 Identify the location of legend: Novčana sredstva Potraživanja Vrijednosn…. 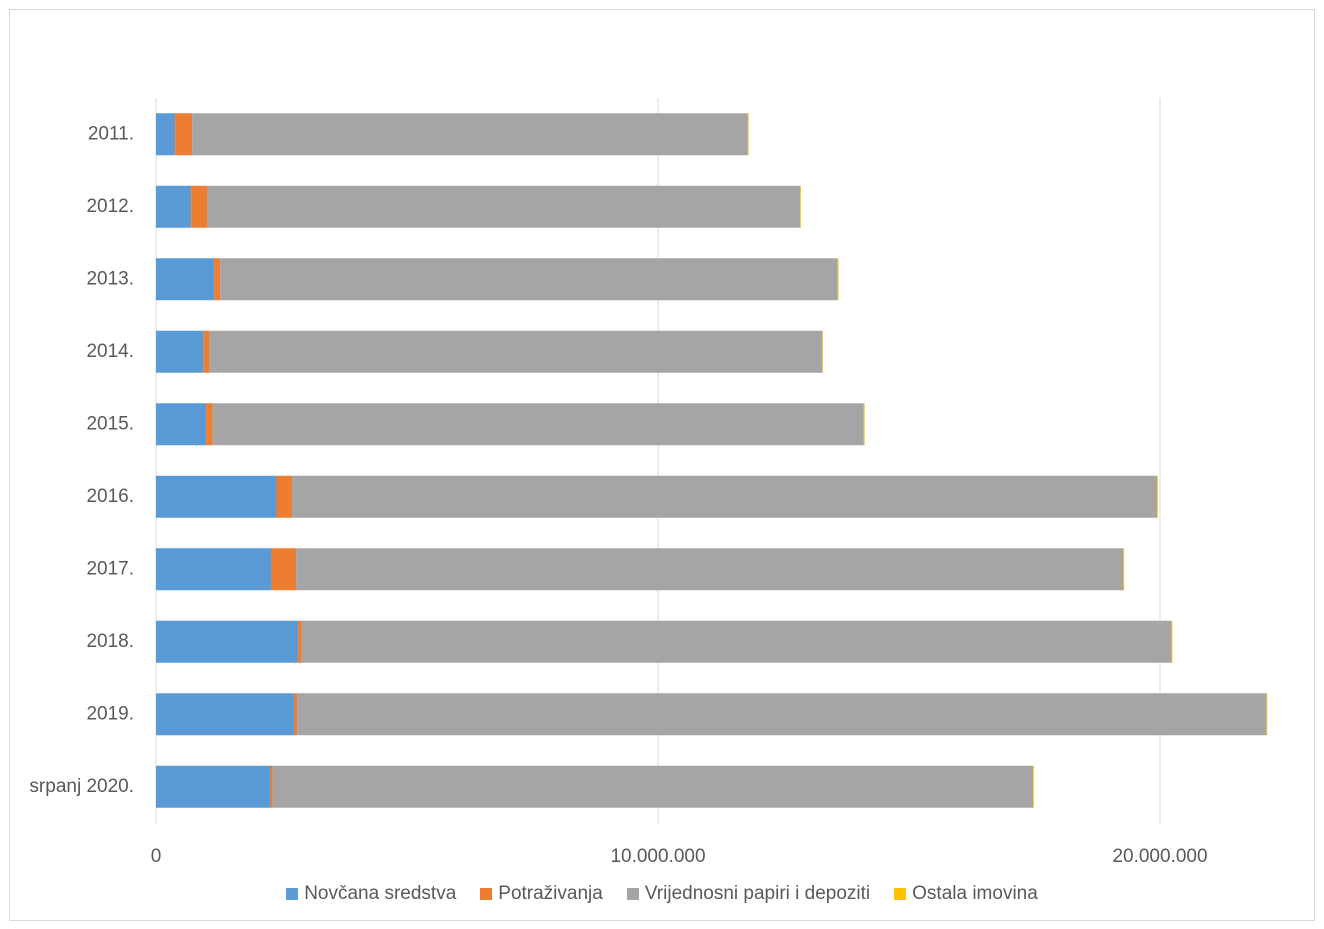
(662, 894).